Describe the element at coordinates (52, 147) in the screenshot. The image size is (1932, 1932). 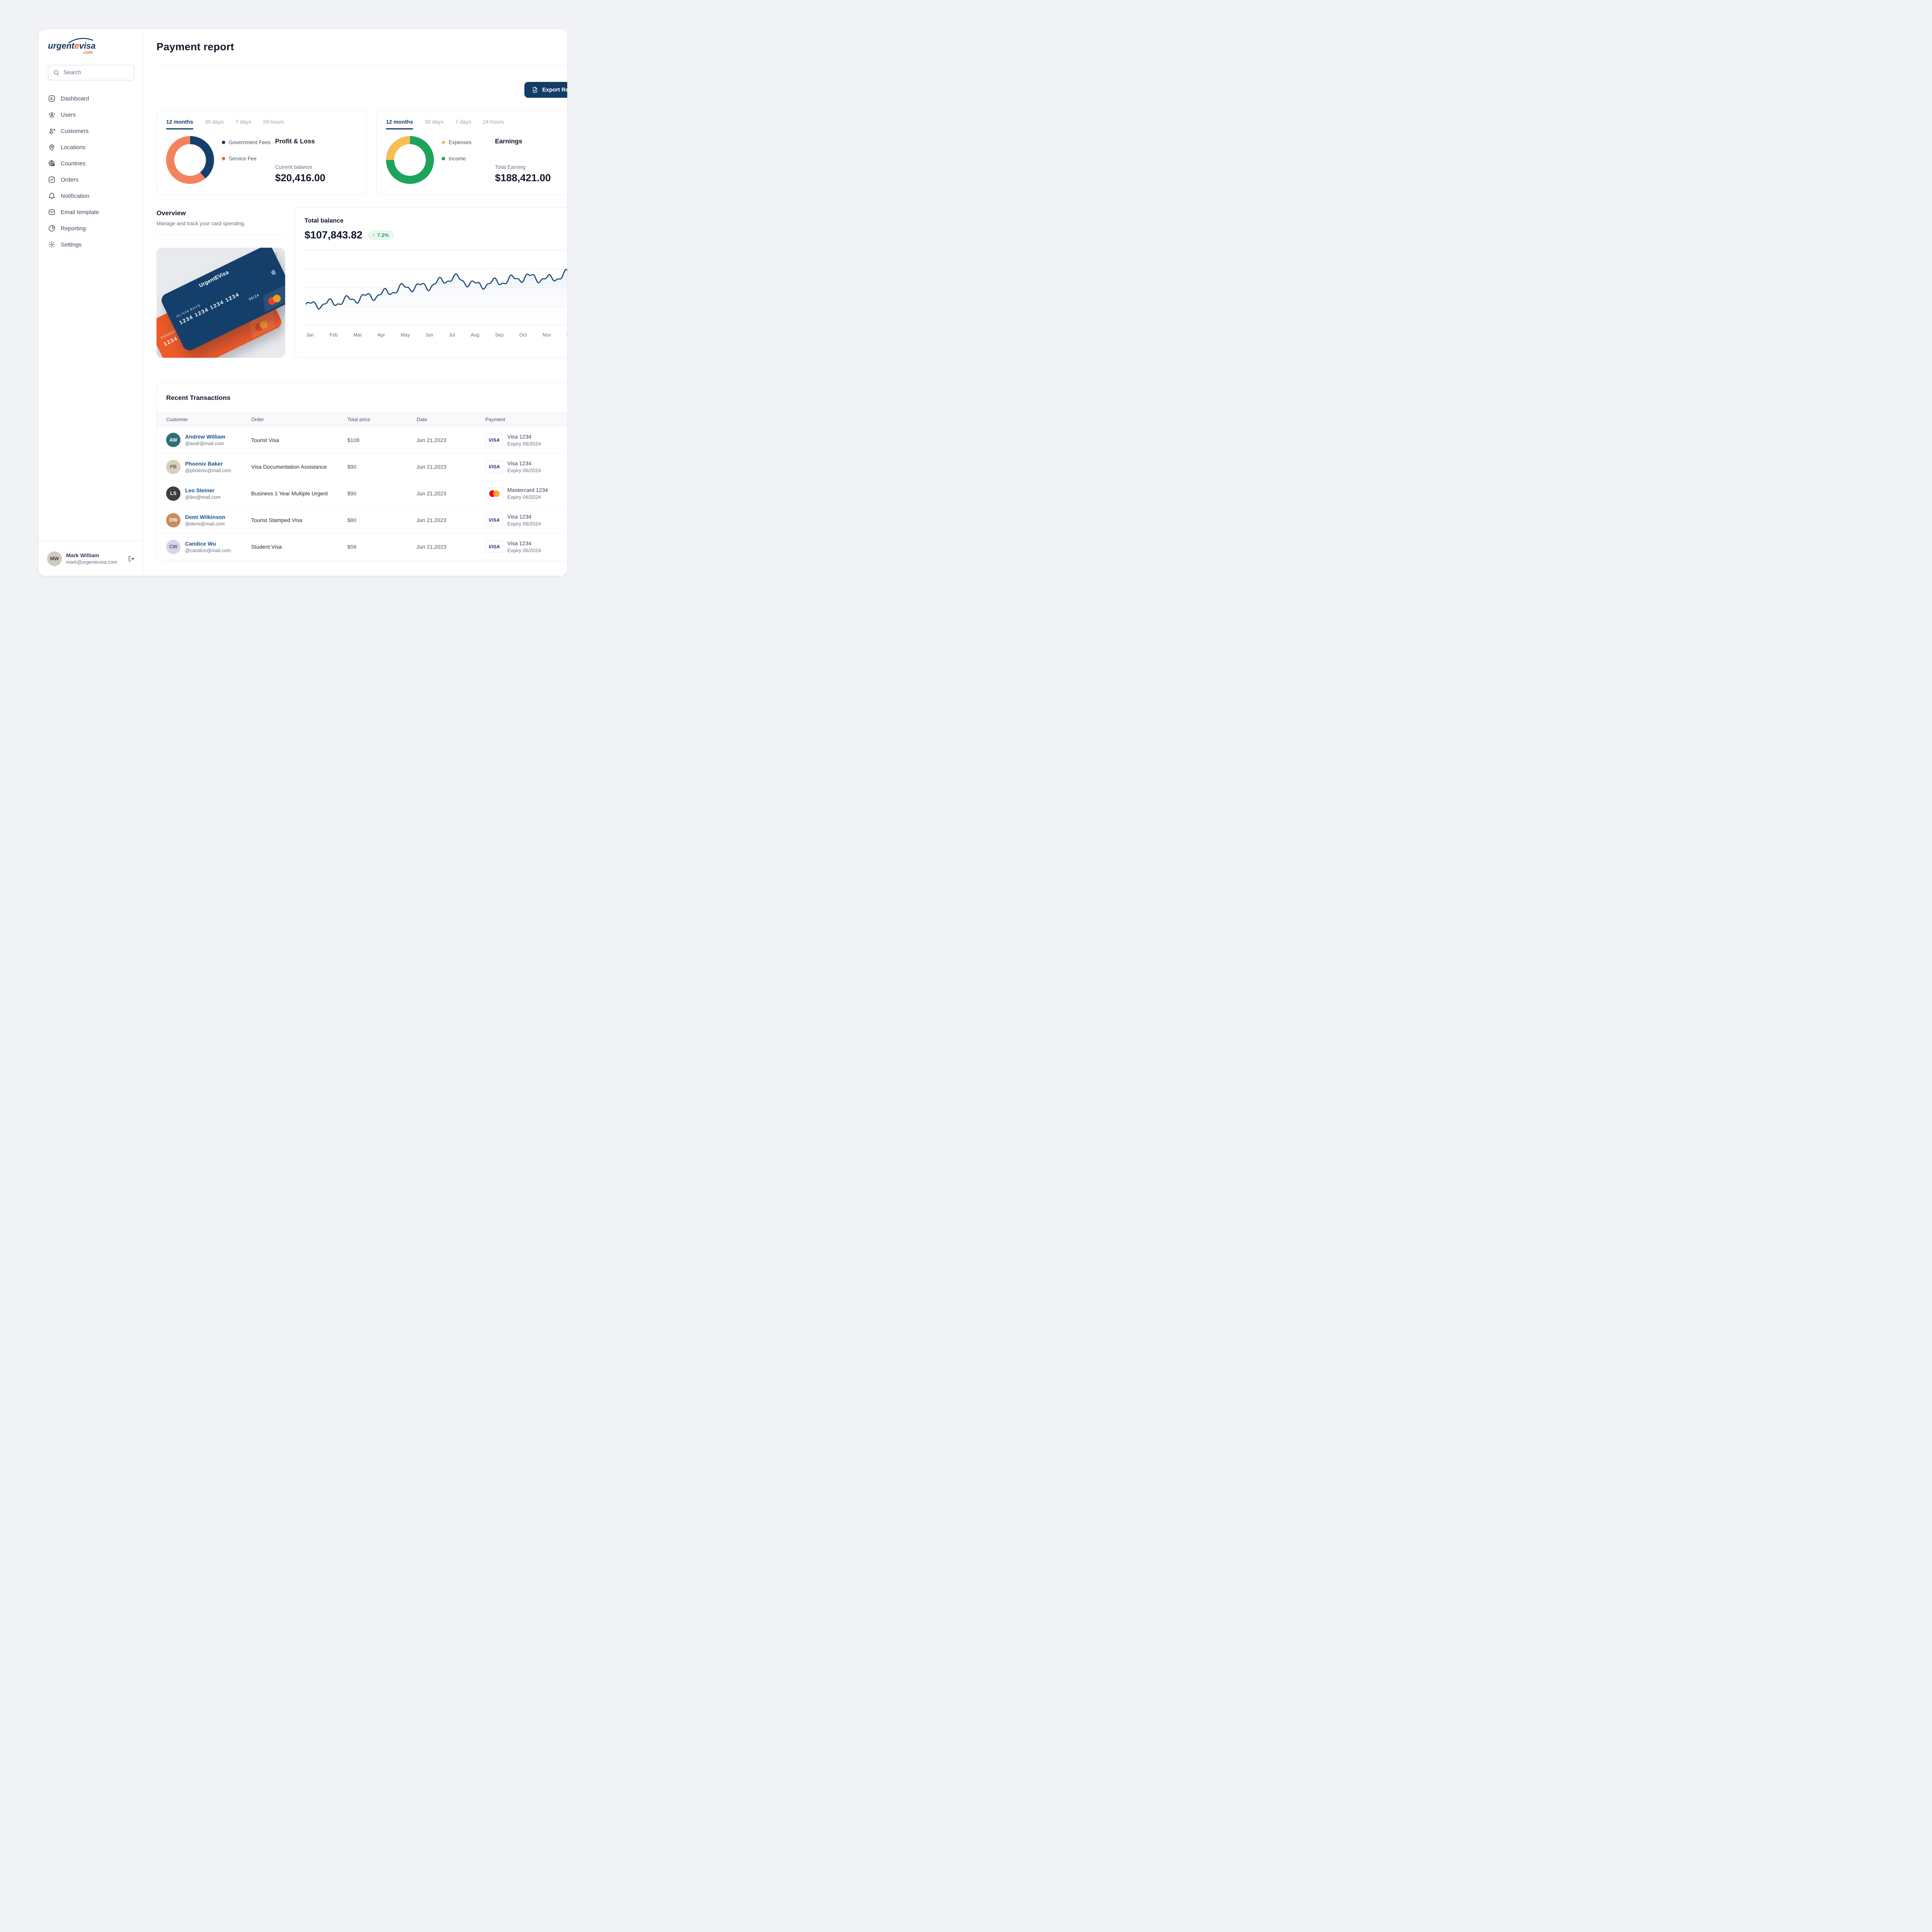
I see `locations-icon` at that location.